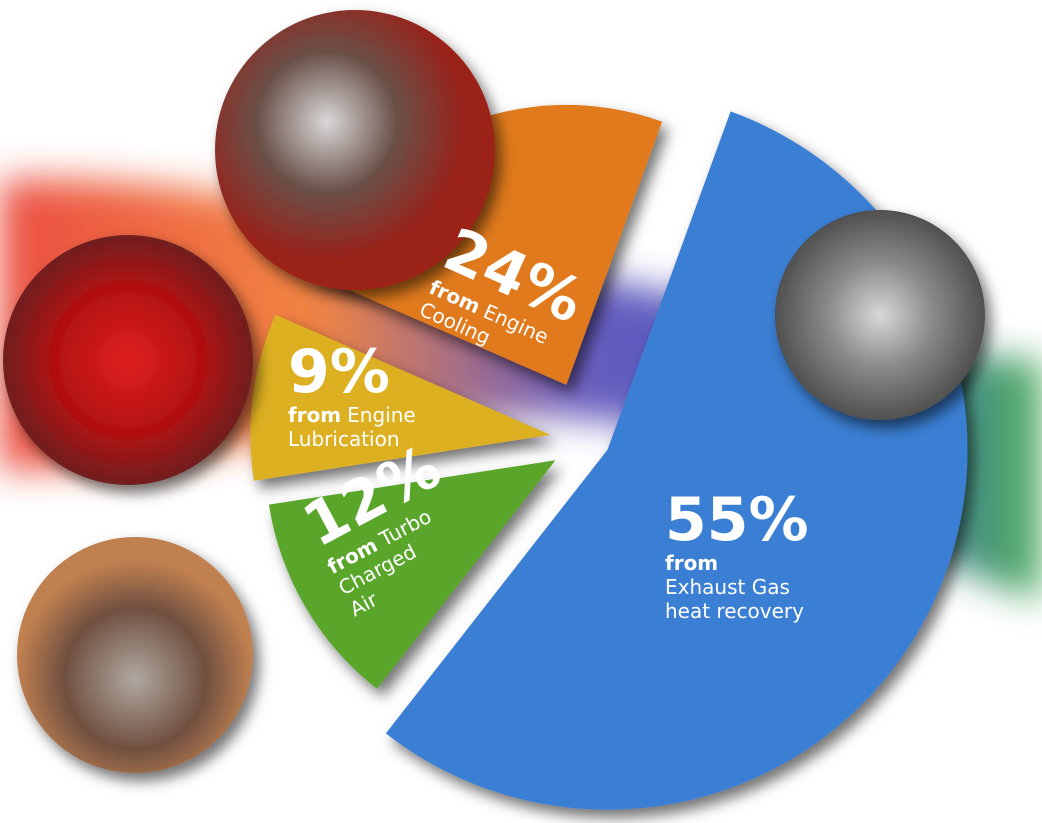  Describe the element at coordinates (734, 611) in the screenshot. I see `category-label: heat recovery` at that location.